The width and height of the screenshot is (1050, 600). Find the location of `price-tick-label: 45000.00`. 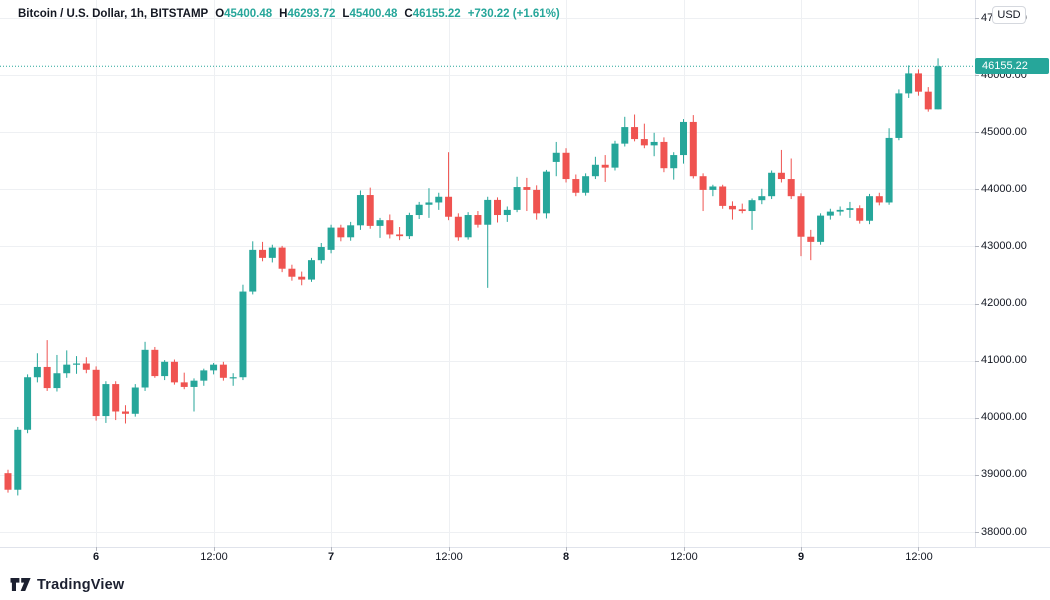

price-tick-label: 45000.00 is located at coordinates (1004, 132).